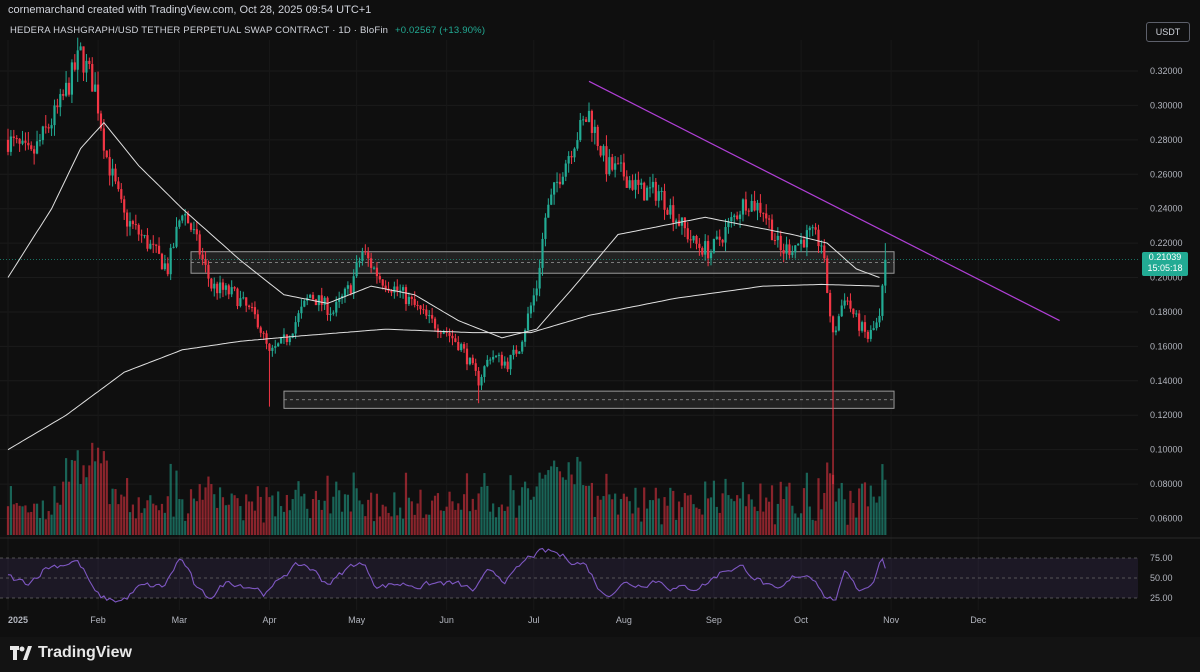 This screenshot has width=1200, height=672. What do you see at coordinates (1166, 346) in the screenshot?
I see `y-tick-label: 0.16000` at bounding box center [1166, 346].